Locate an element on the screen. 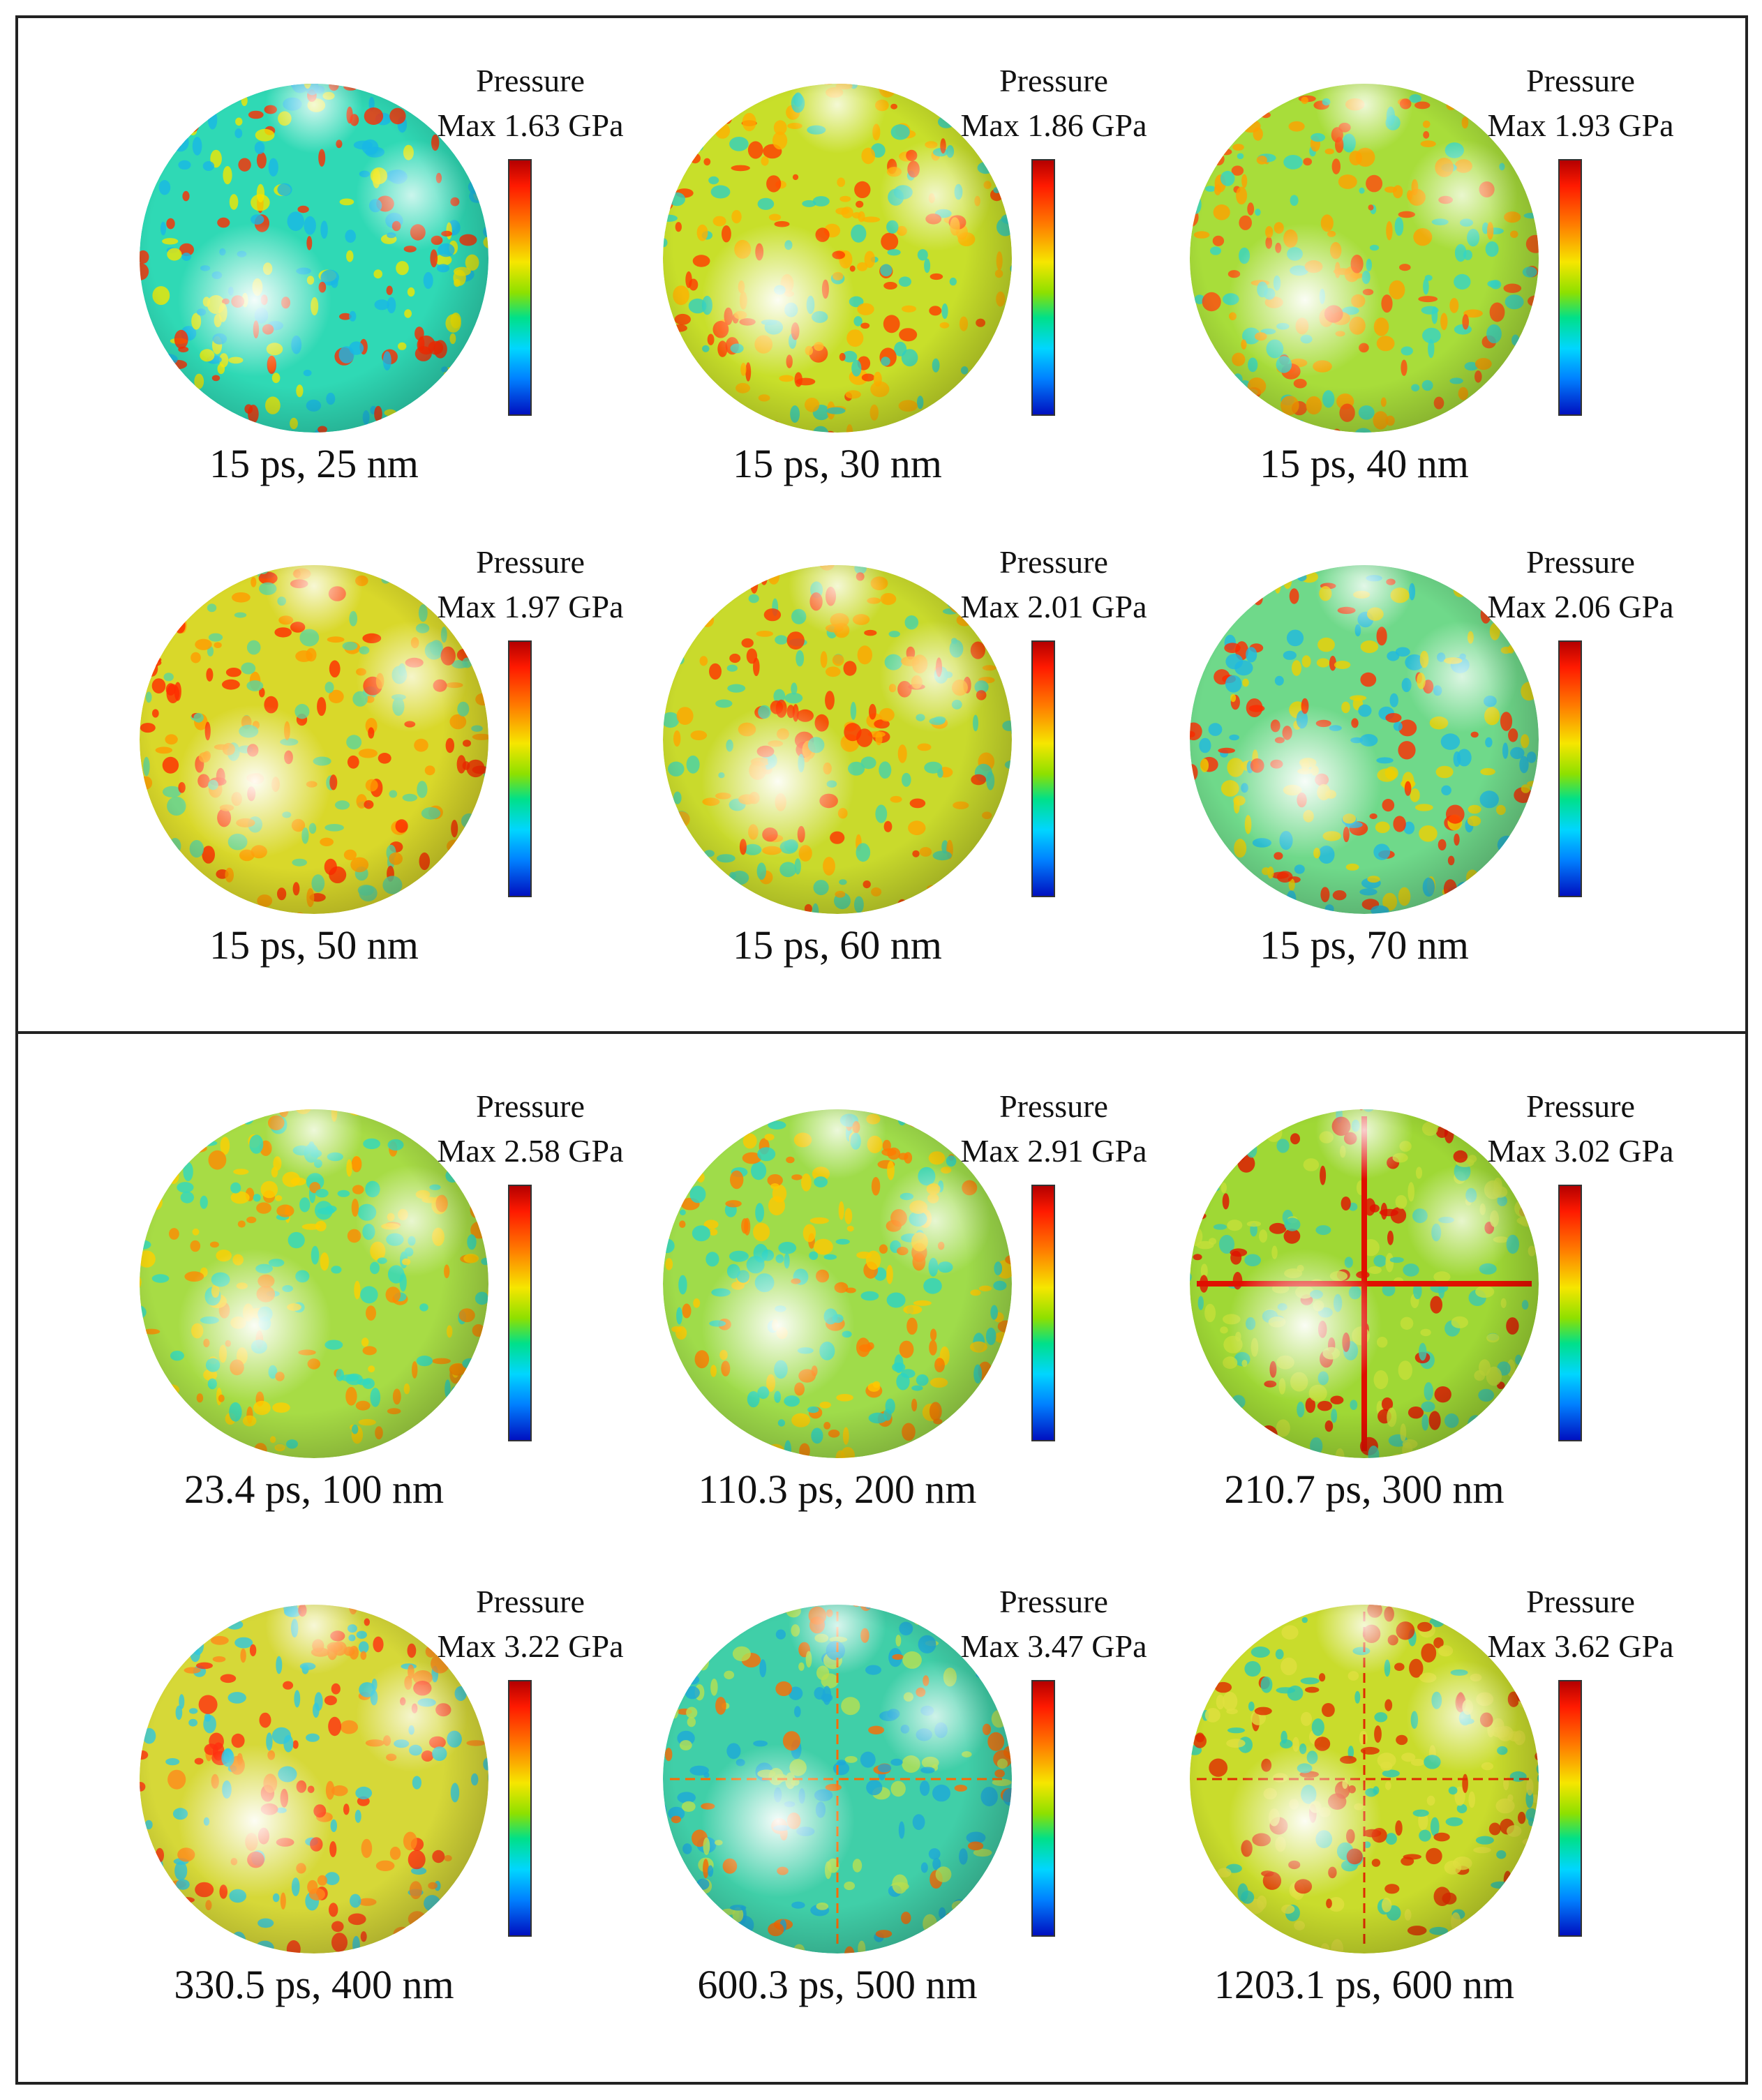 The image size is (1762, 2100). legend-max-value: Max 2.58 GPa is located at coordinates (530, 1151).